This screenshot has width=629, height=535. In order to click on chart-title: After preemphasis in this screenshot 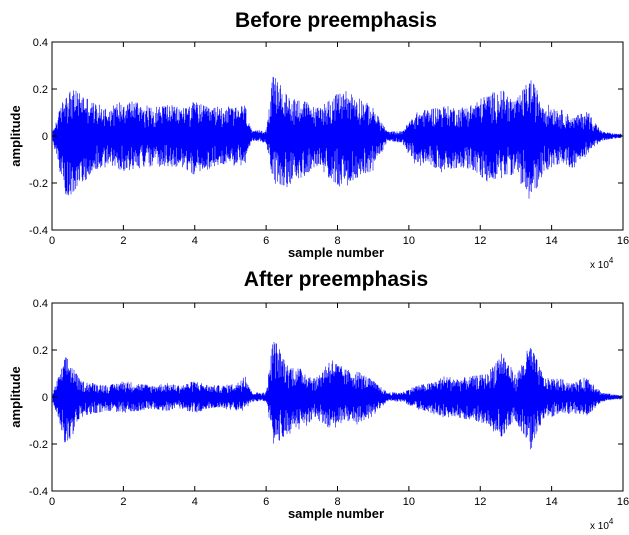, I will do `click(336, 279)`.